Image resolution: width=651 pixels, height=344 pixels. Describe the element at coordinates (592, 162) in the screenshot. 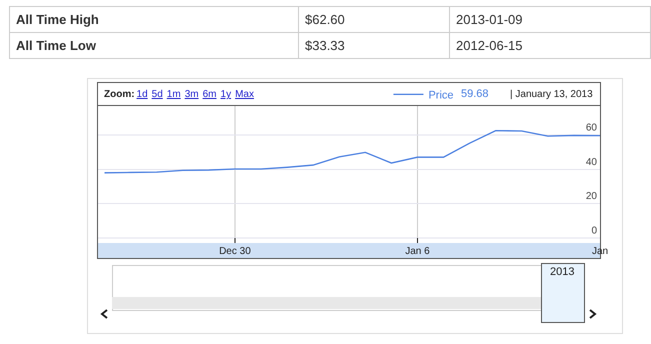

I see `y-tick-label: 40` at that location.